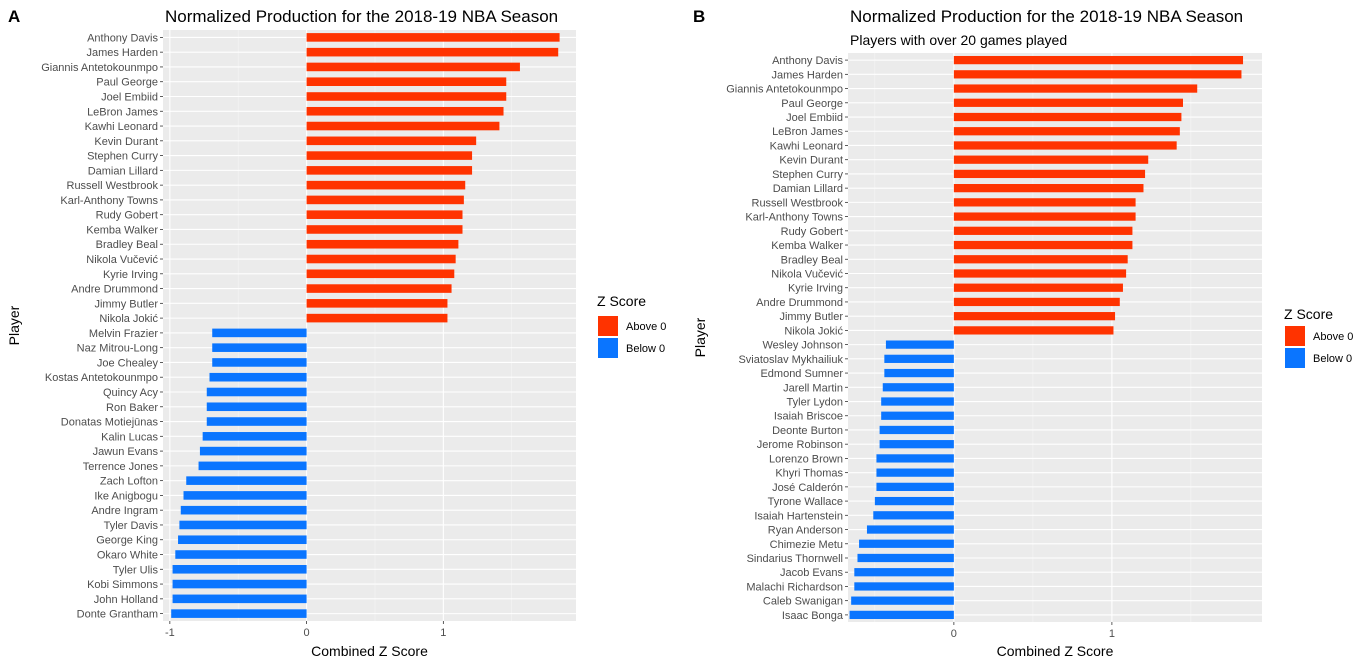 Image resolution: width=1372 pixels, height=671 pixels. What do you see at coordinates (130, 275) in the screenshot?
I see `y-tick-label: Kyrie Irving` at bounding box center [130, 275].